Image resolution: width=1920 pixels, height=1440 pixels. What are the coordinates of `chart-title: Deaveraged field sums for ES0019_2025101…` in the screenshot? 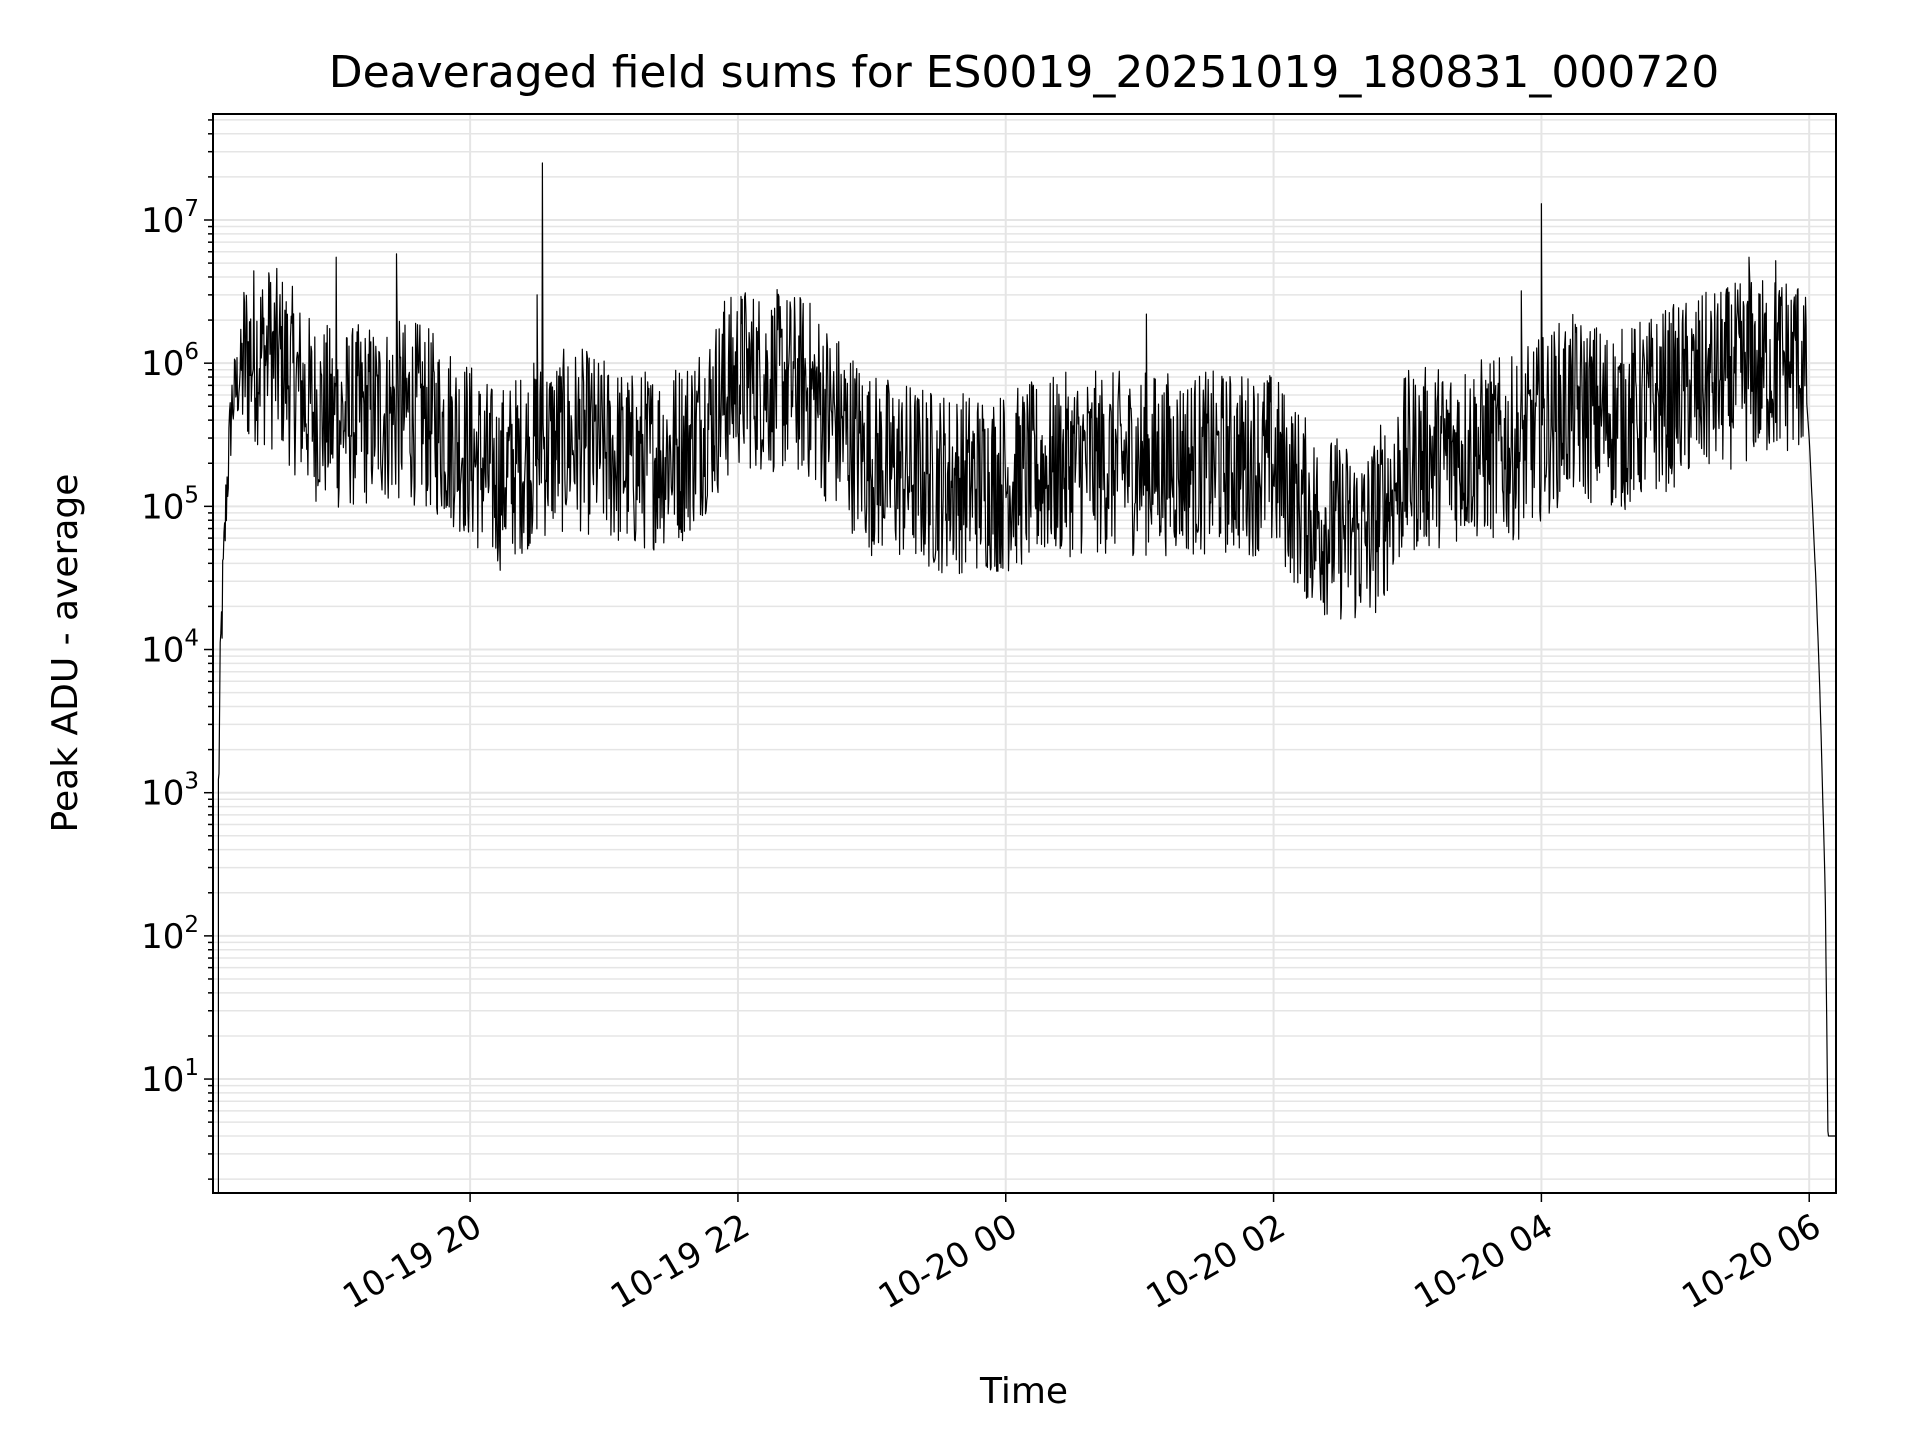 It's located at (1024, 72).